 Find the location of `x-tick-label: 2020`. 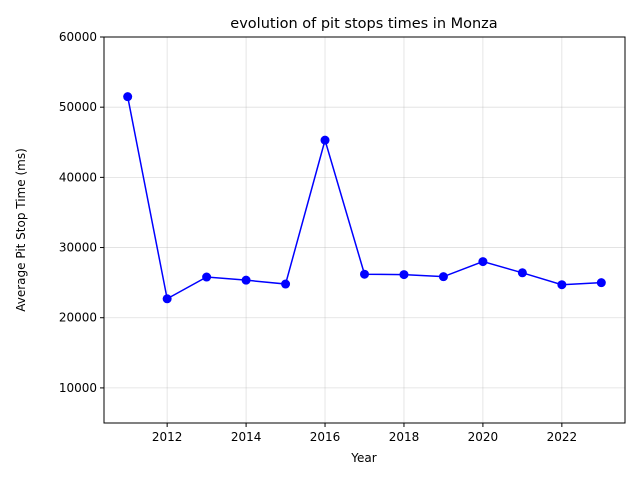

x-tick-label: 2020 is located at coordinates (483, 437).